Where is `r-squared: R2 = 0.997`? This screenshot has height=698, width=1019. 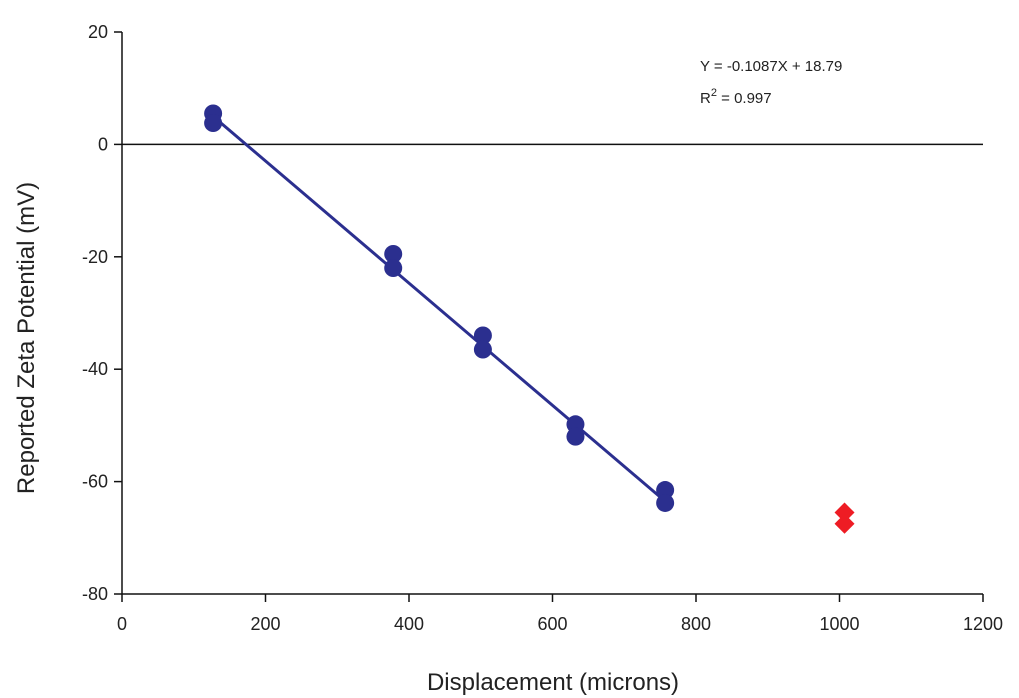
r-squared: R2 = 0.997 is located at coordinates (736, 97).